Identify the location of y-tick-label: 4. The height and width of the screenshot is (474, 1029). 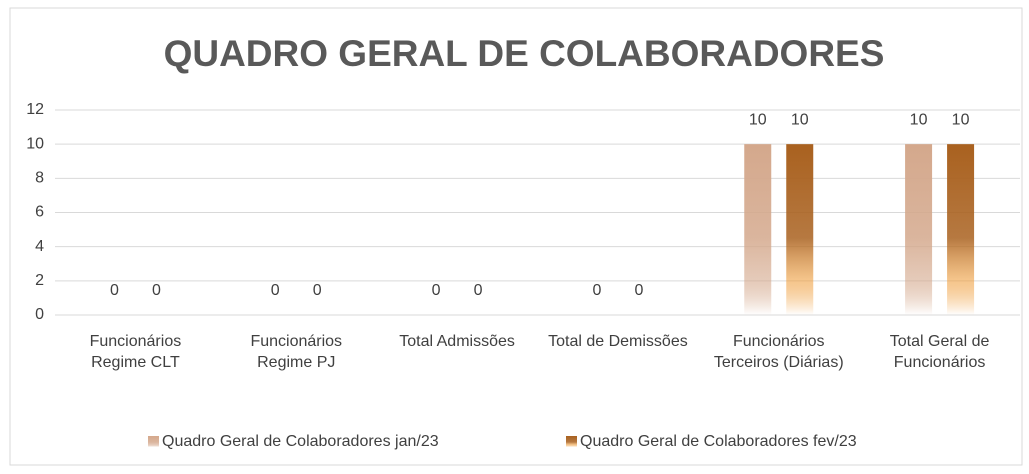
(39, 246).